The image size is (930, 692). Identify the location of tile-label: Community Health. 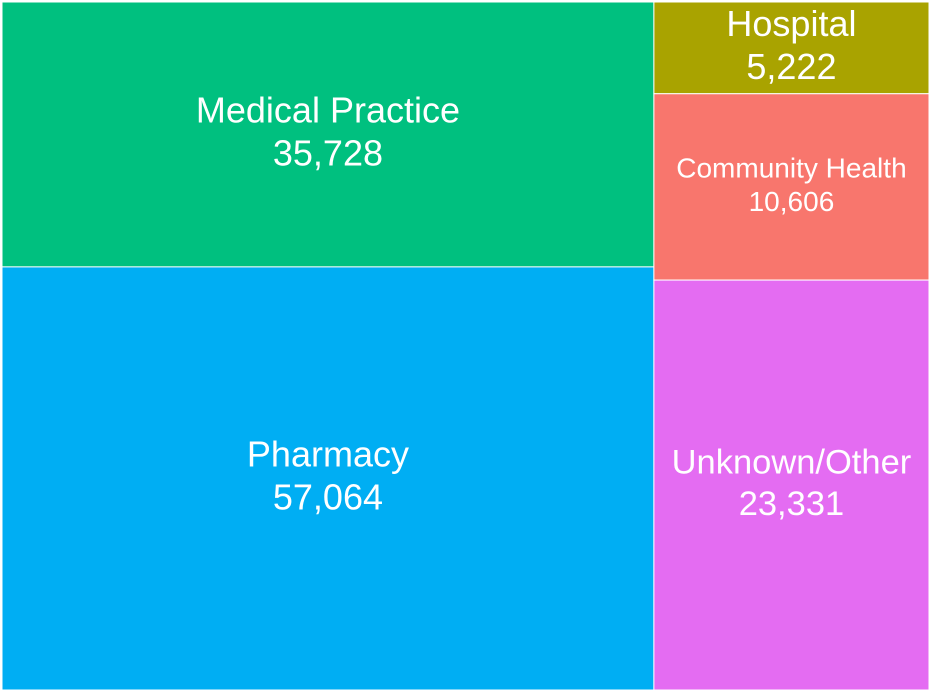
(791, 168).